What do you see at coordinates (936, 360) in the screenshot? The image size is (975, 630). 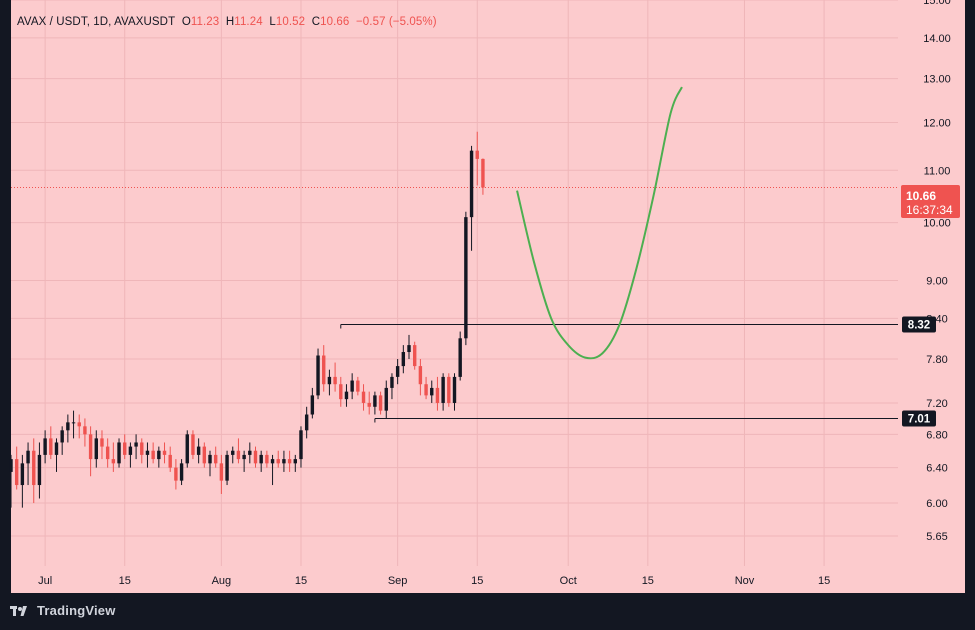 I see `y-tick-label: 7.80` at bounding box center [936, 360].